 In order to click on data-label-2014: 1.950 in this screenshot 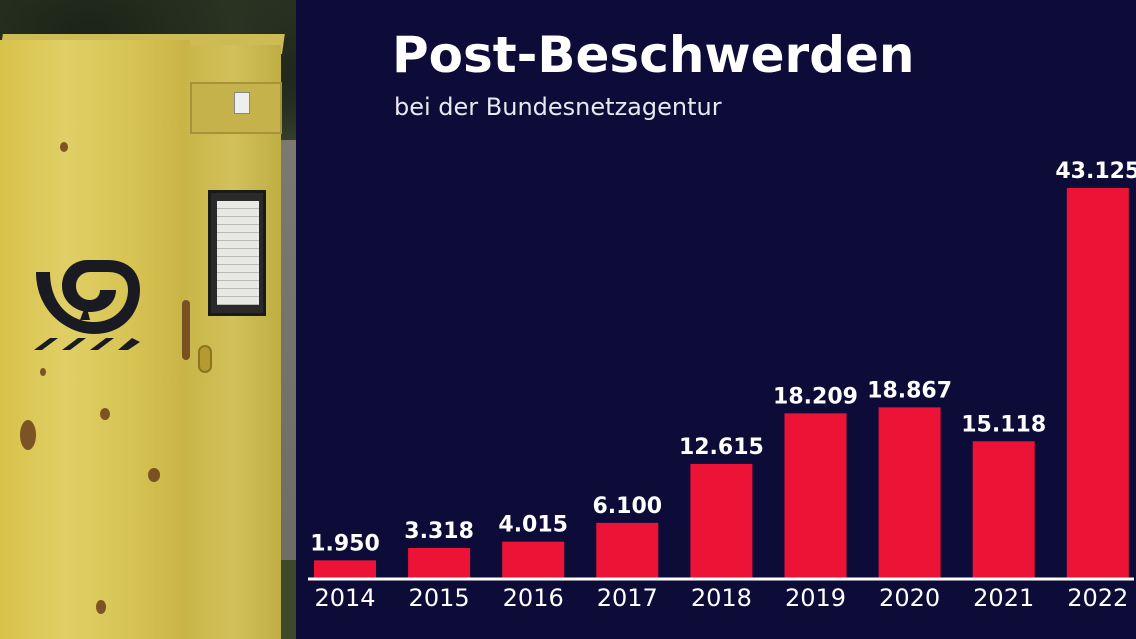, I will do `click(345, 543)`.